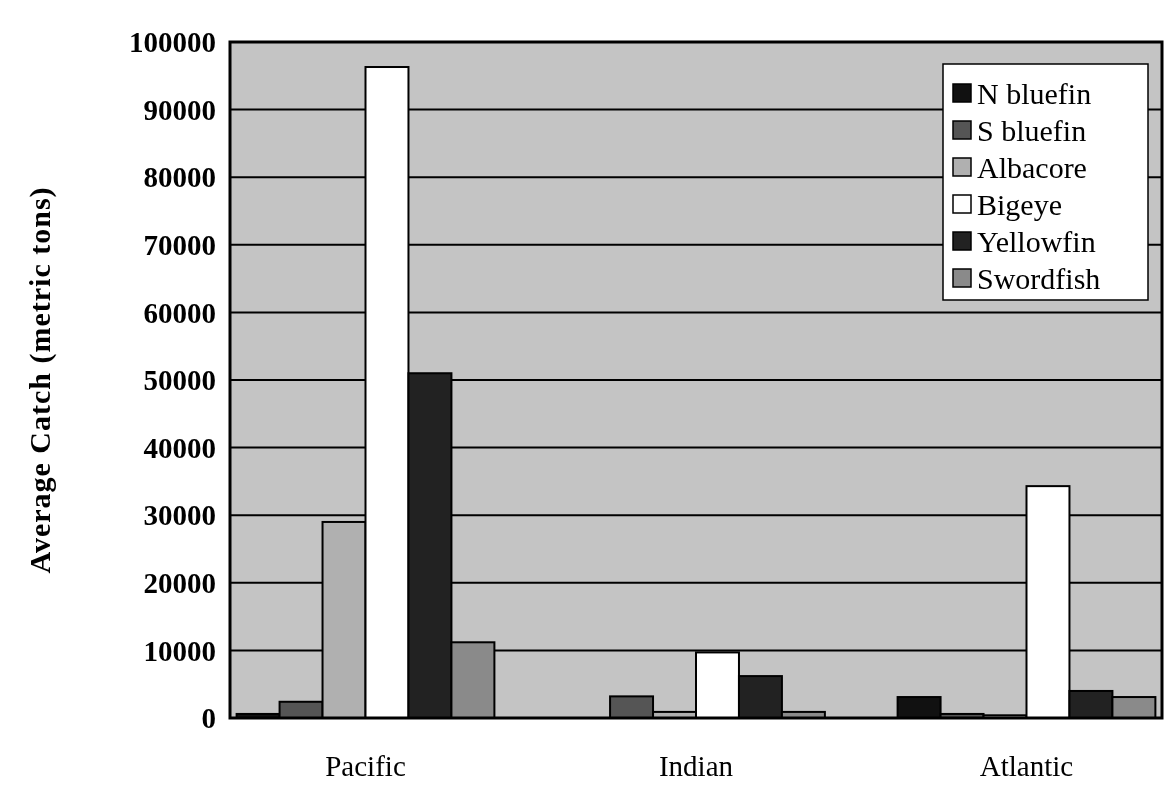  What do you see at coordinates (172, 42) in the screenshot?
I see `y-tick-label: 100000` at bounding box center [172, 42].